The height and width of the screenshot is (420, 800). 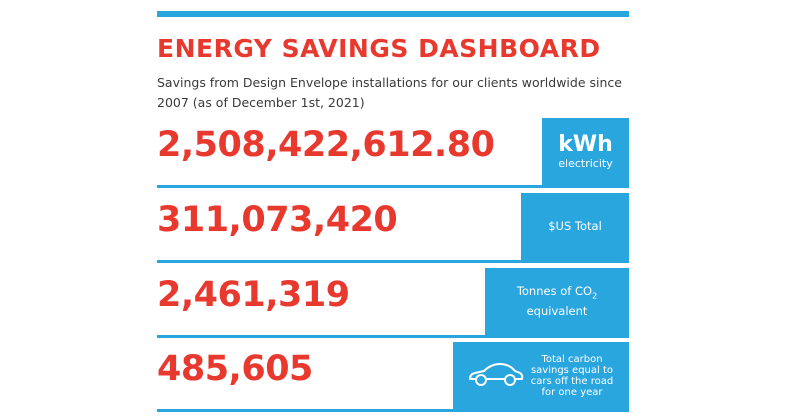 I want to click on metric-label: electricity, so click(x=585, y=163).